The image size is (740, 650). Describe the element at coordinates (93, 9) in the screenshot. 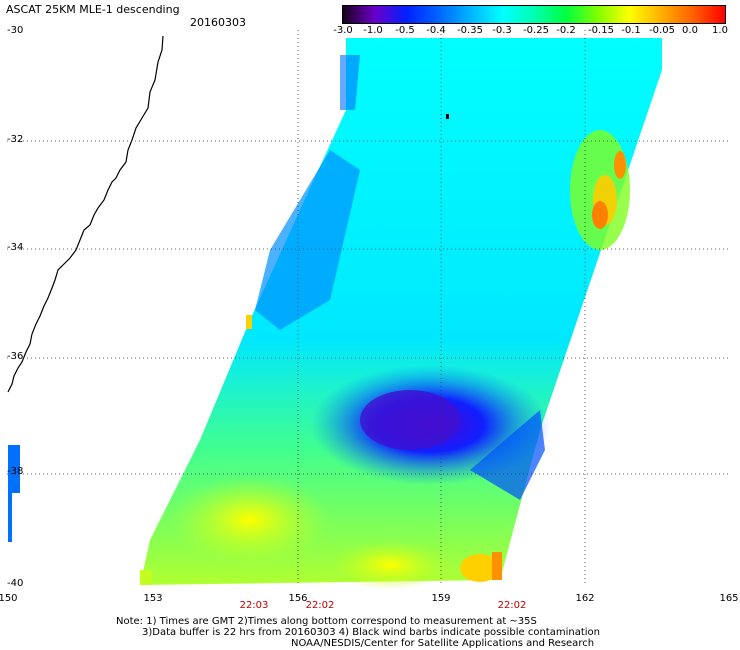

I see `product-title: ASCAT 25KM MLE-1 descending` at that location.